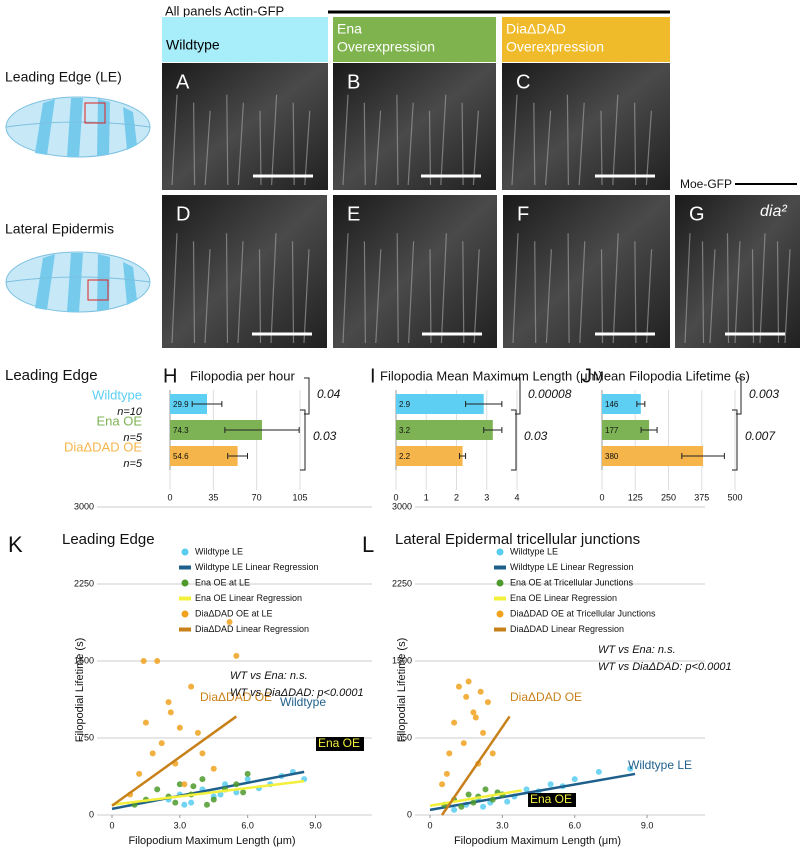 This screenshot has width=800, height=851. I want to click on legend-label: DiaΔDAD Linear Regression, so click(252, 629).